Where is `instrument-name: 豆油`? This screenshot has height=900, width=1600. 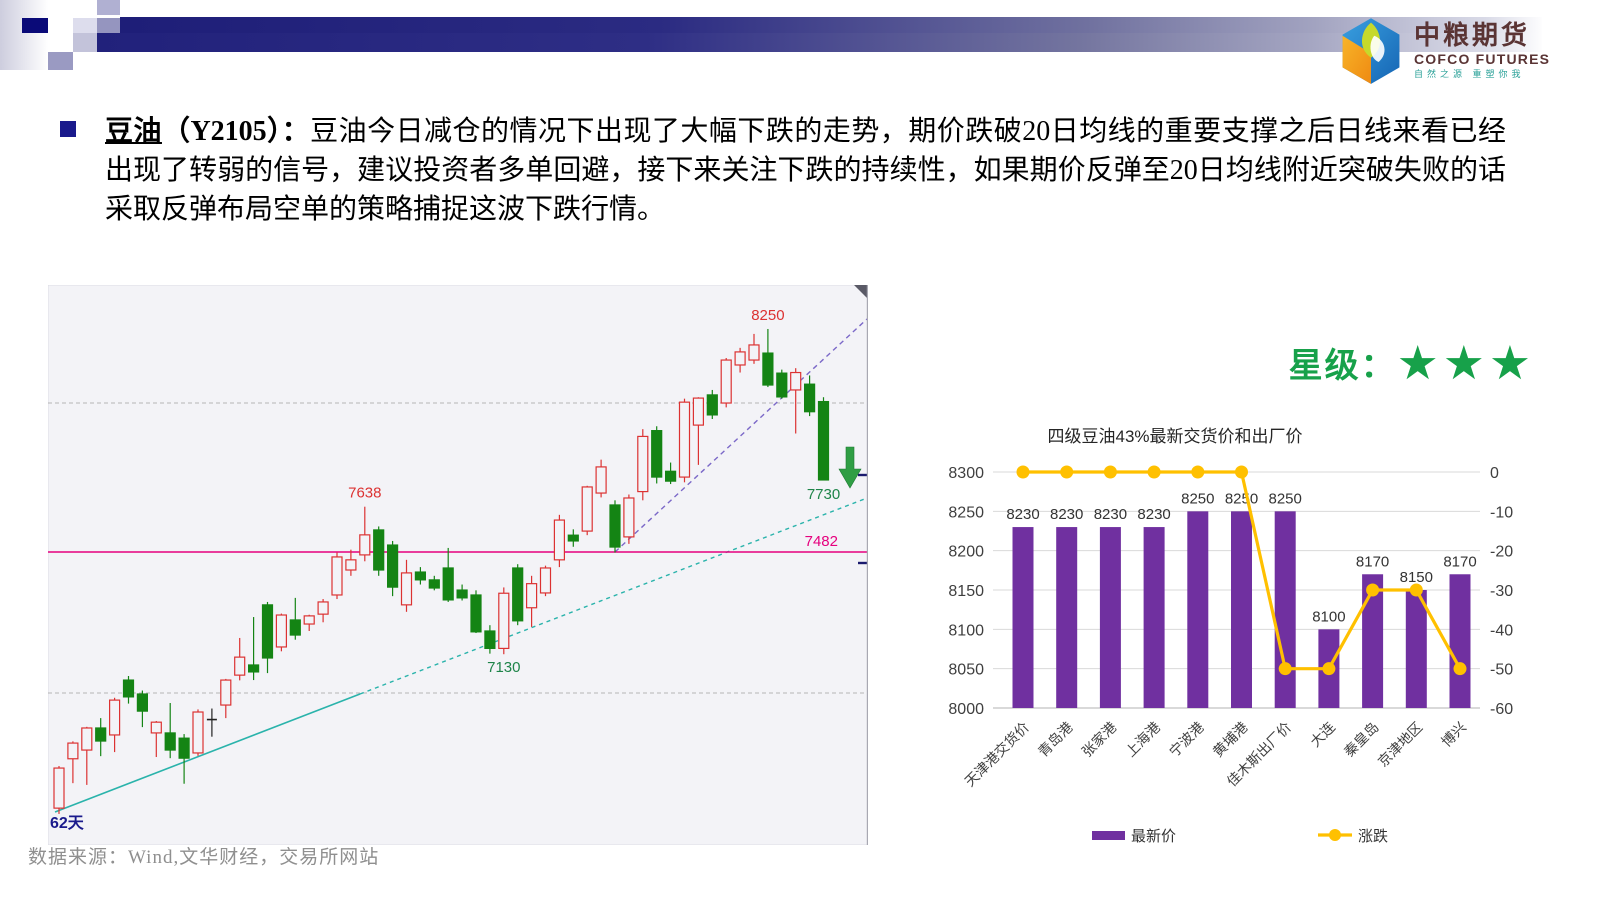 instrument-name: 豆油 is located at coordinates (133, 131).